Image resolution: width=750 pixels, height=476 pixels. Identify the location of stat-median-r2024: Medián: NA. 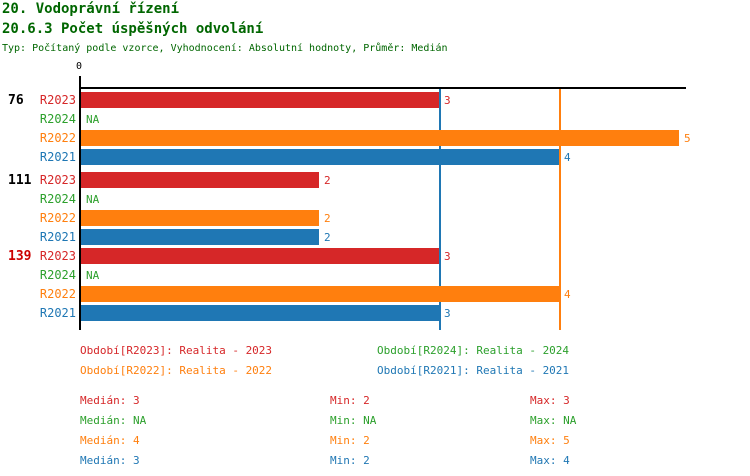
(113, 420).